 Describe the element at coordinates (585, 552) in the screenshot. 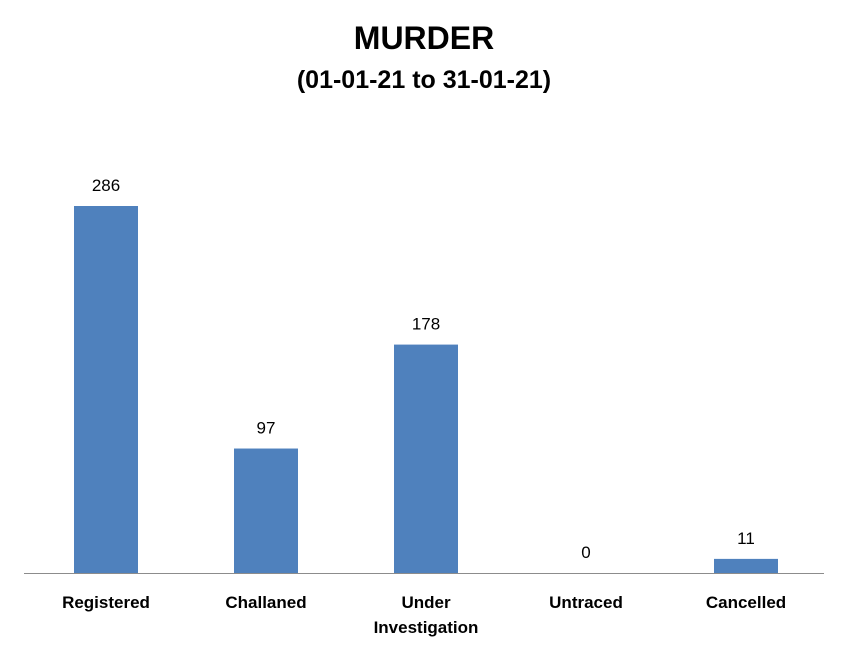

I see `data-label: 0` at that location.